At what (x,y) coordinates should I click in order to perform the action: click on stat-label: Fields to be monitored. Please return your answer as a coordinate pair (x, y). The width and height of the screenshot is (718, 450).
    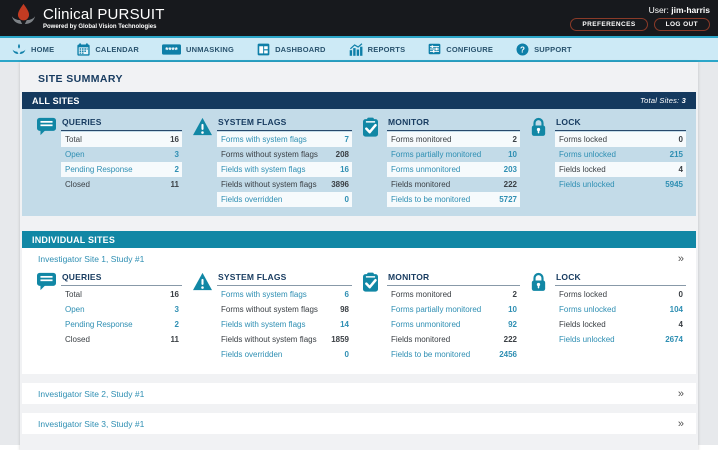
    Looking at the image, I should click on (431, 354).